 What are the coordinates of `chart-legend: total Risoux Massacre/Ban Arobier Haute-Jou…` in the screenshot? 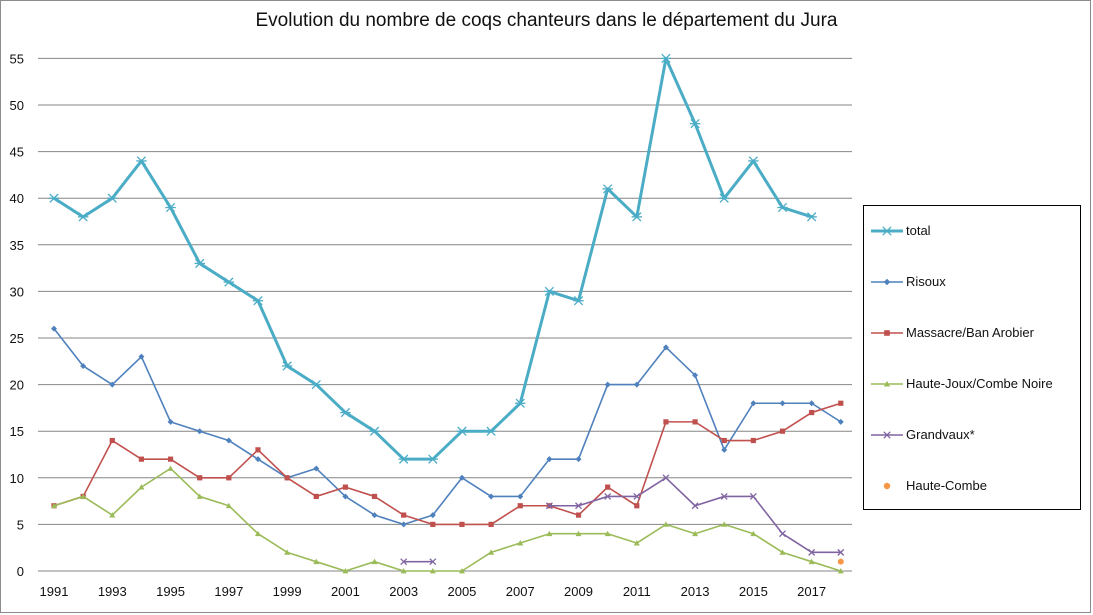 It's located at (972, 357).